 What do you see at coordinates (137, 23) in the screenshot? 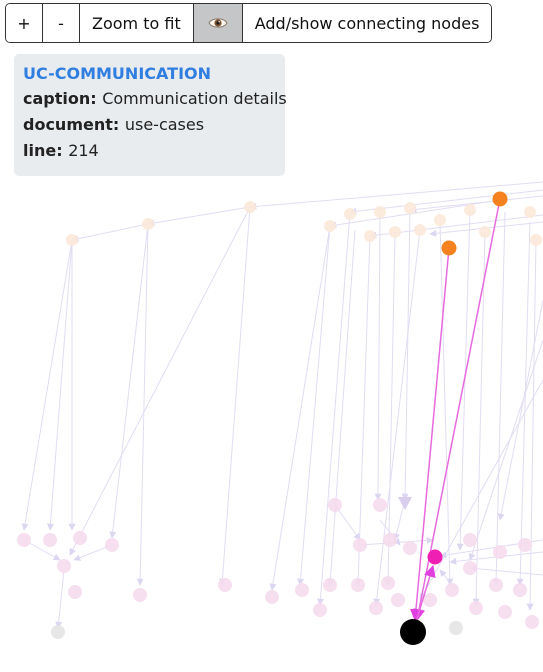
I see `zoom-to-fit-button: Zoom to fit` at bounding box center [137, 23].